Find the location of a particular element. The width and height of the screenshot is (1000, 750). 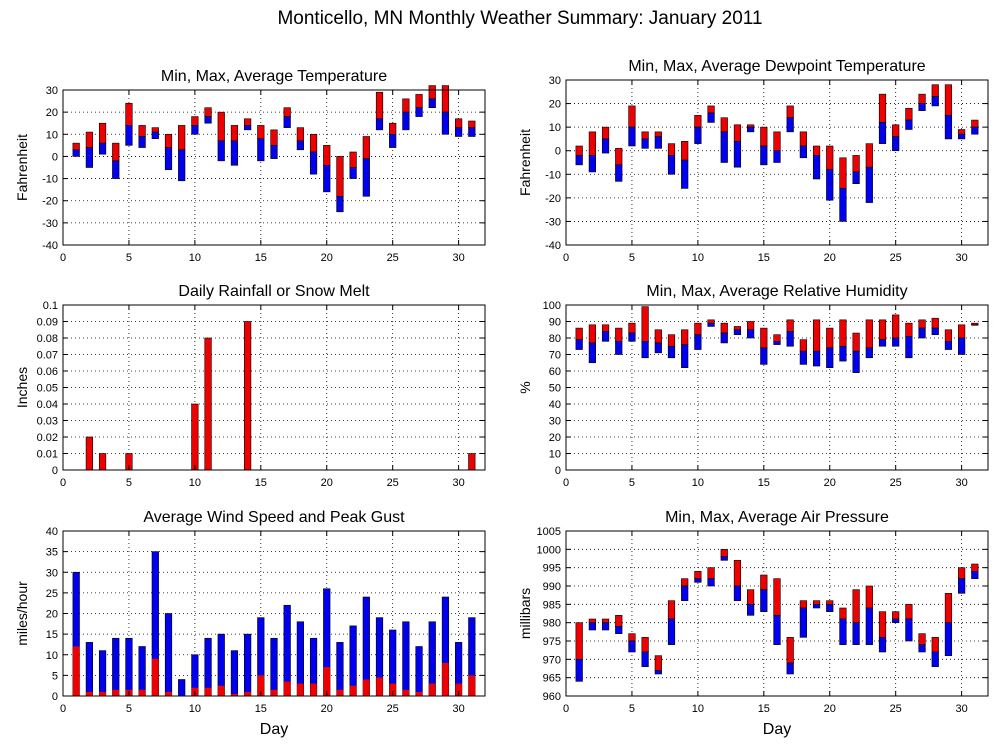

ticks: -40 -30 -20 -10 0 10 20 30 0 5 10 15 20 25 30 is located at coordinates (263, 174).